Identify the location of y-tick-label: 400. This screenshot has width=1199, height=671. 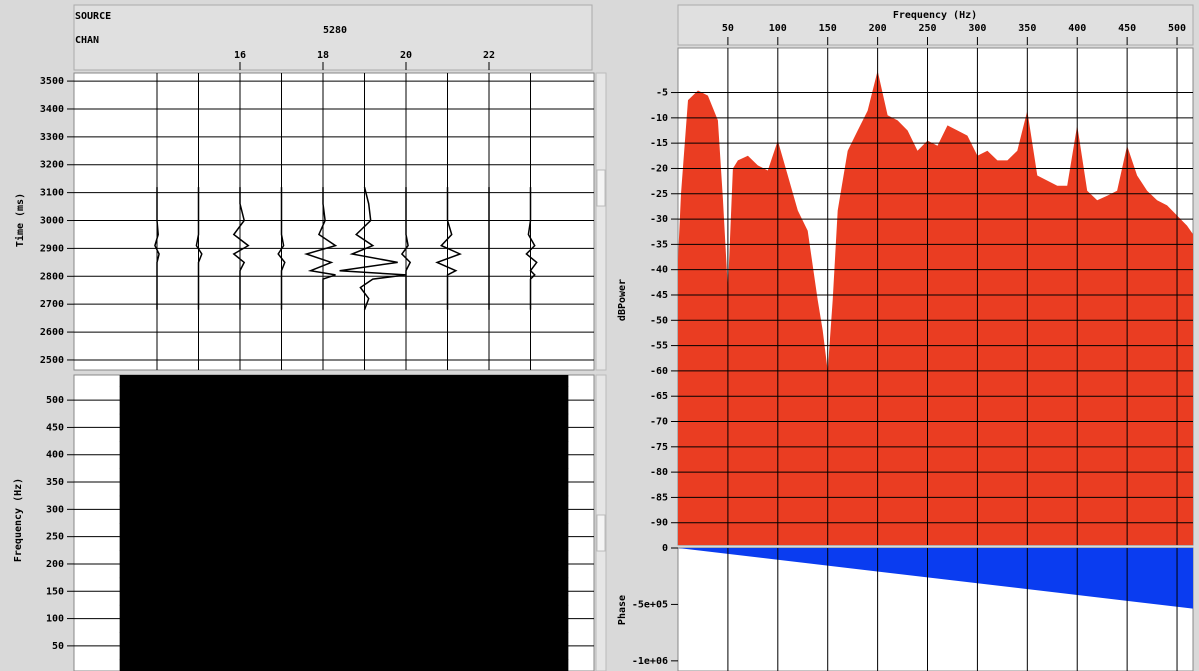
(55, 455).